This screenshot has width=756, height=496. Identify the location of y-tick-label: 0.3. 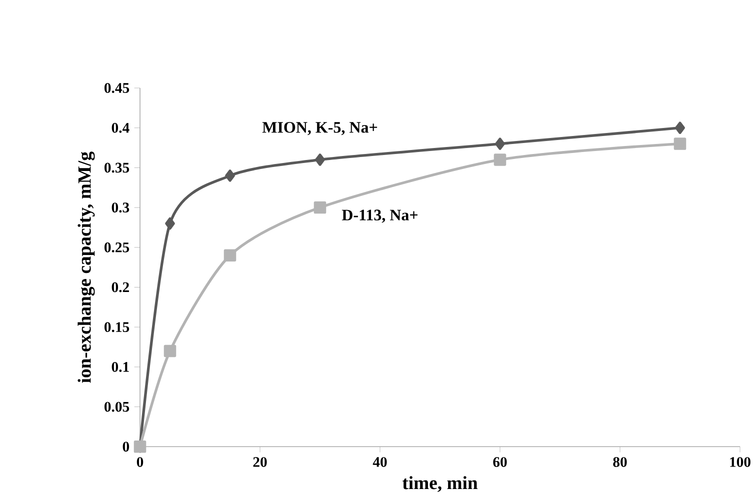
(121, 207).